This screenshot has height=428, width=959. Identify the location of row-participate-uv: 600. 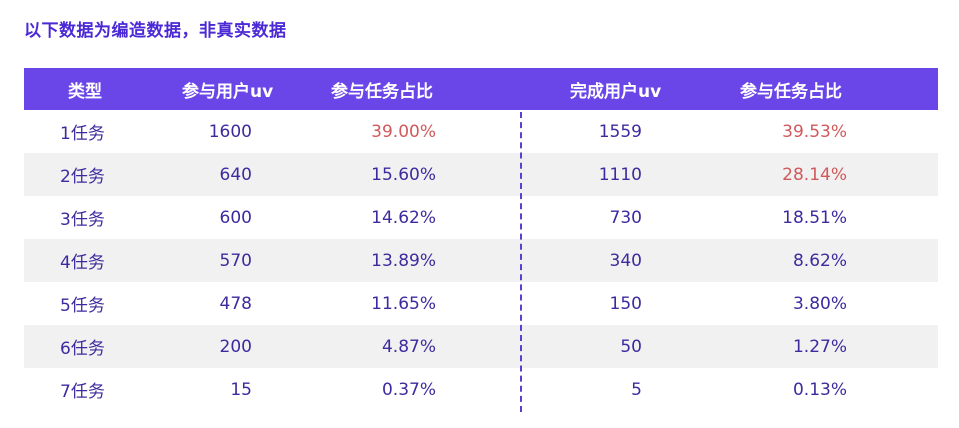
(235, 217).